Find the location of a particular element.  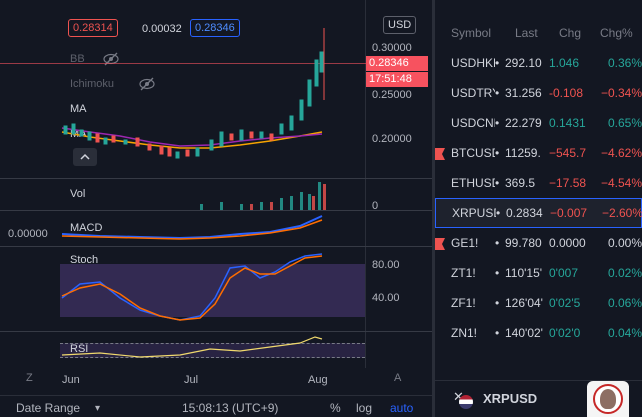

vol-tick: 0 is located at coordinates (375, 206).